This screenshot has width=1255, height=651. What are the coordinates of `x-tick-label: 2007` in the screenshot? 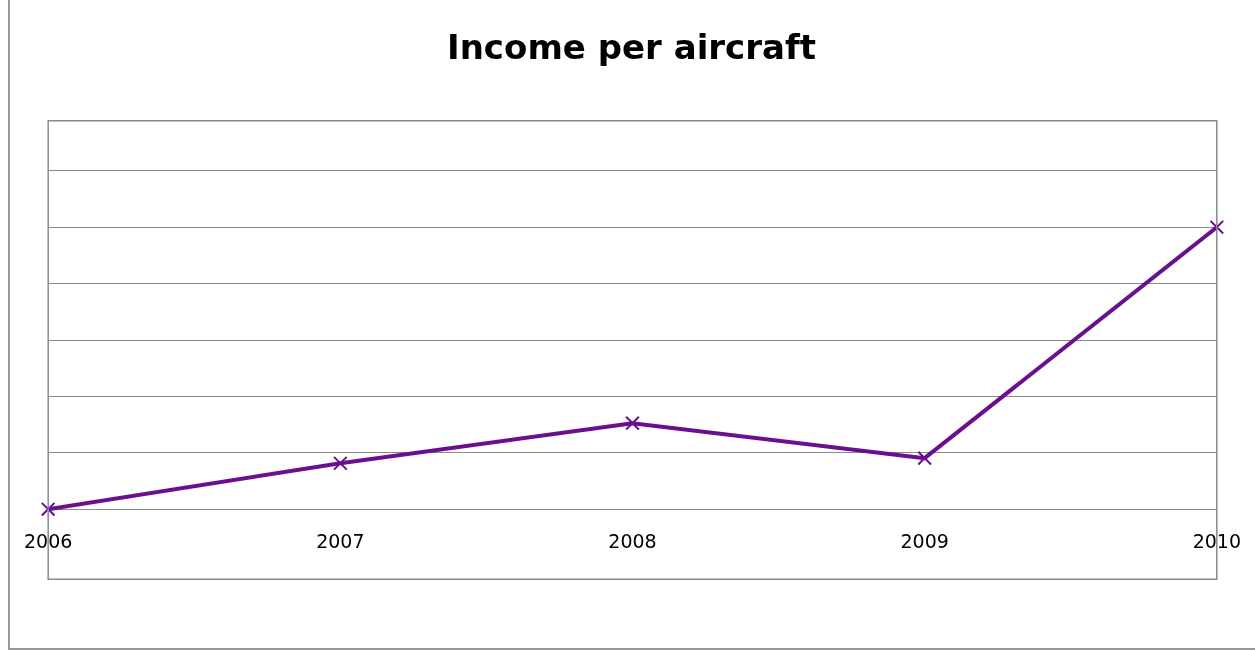 It's located at (340, 540).